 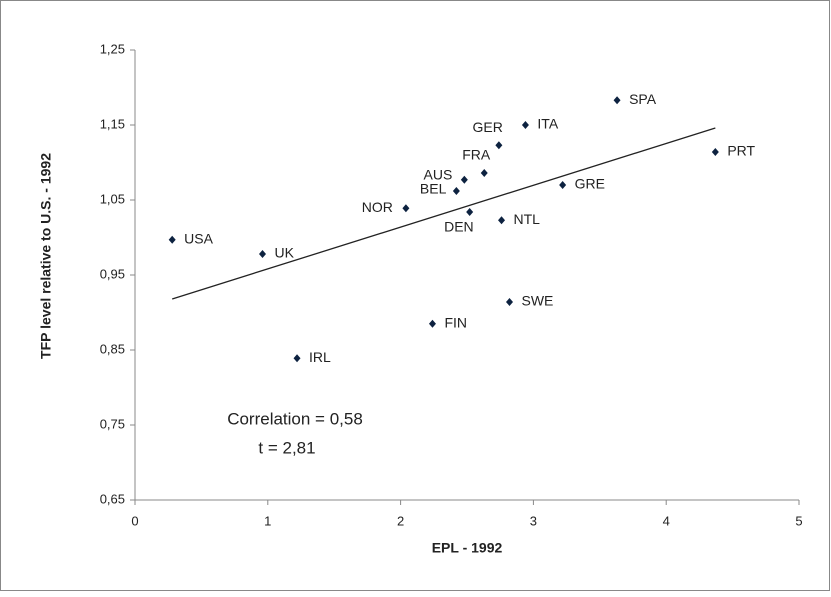 I want to click on x-tick-label: 3, so click(x=533, y=520).